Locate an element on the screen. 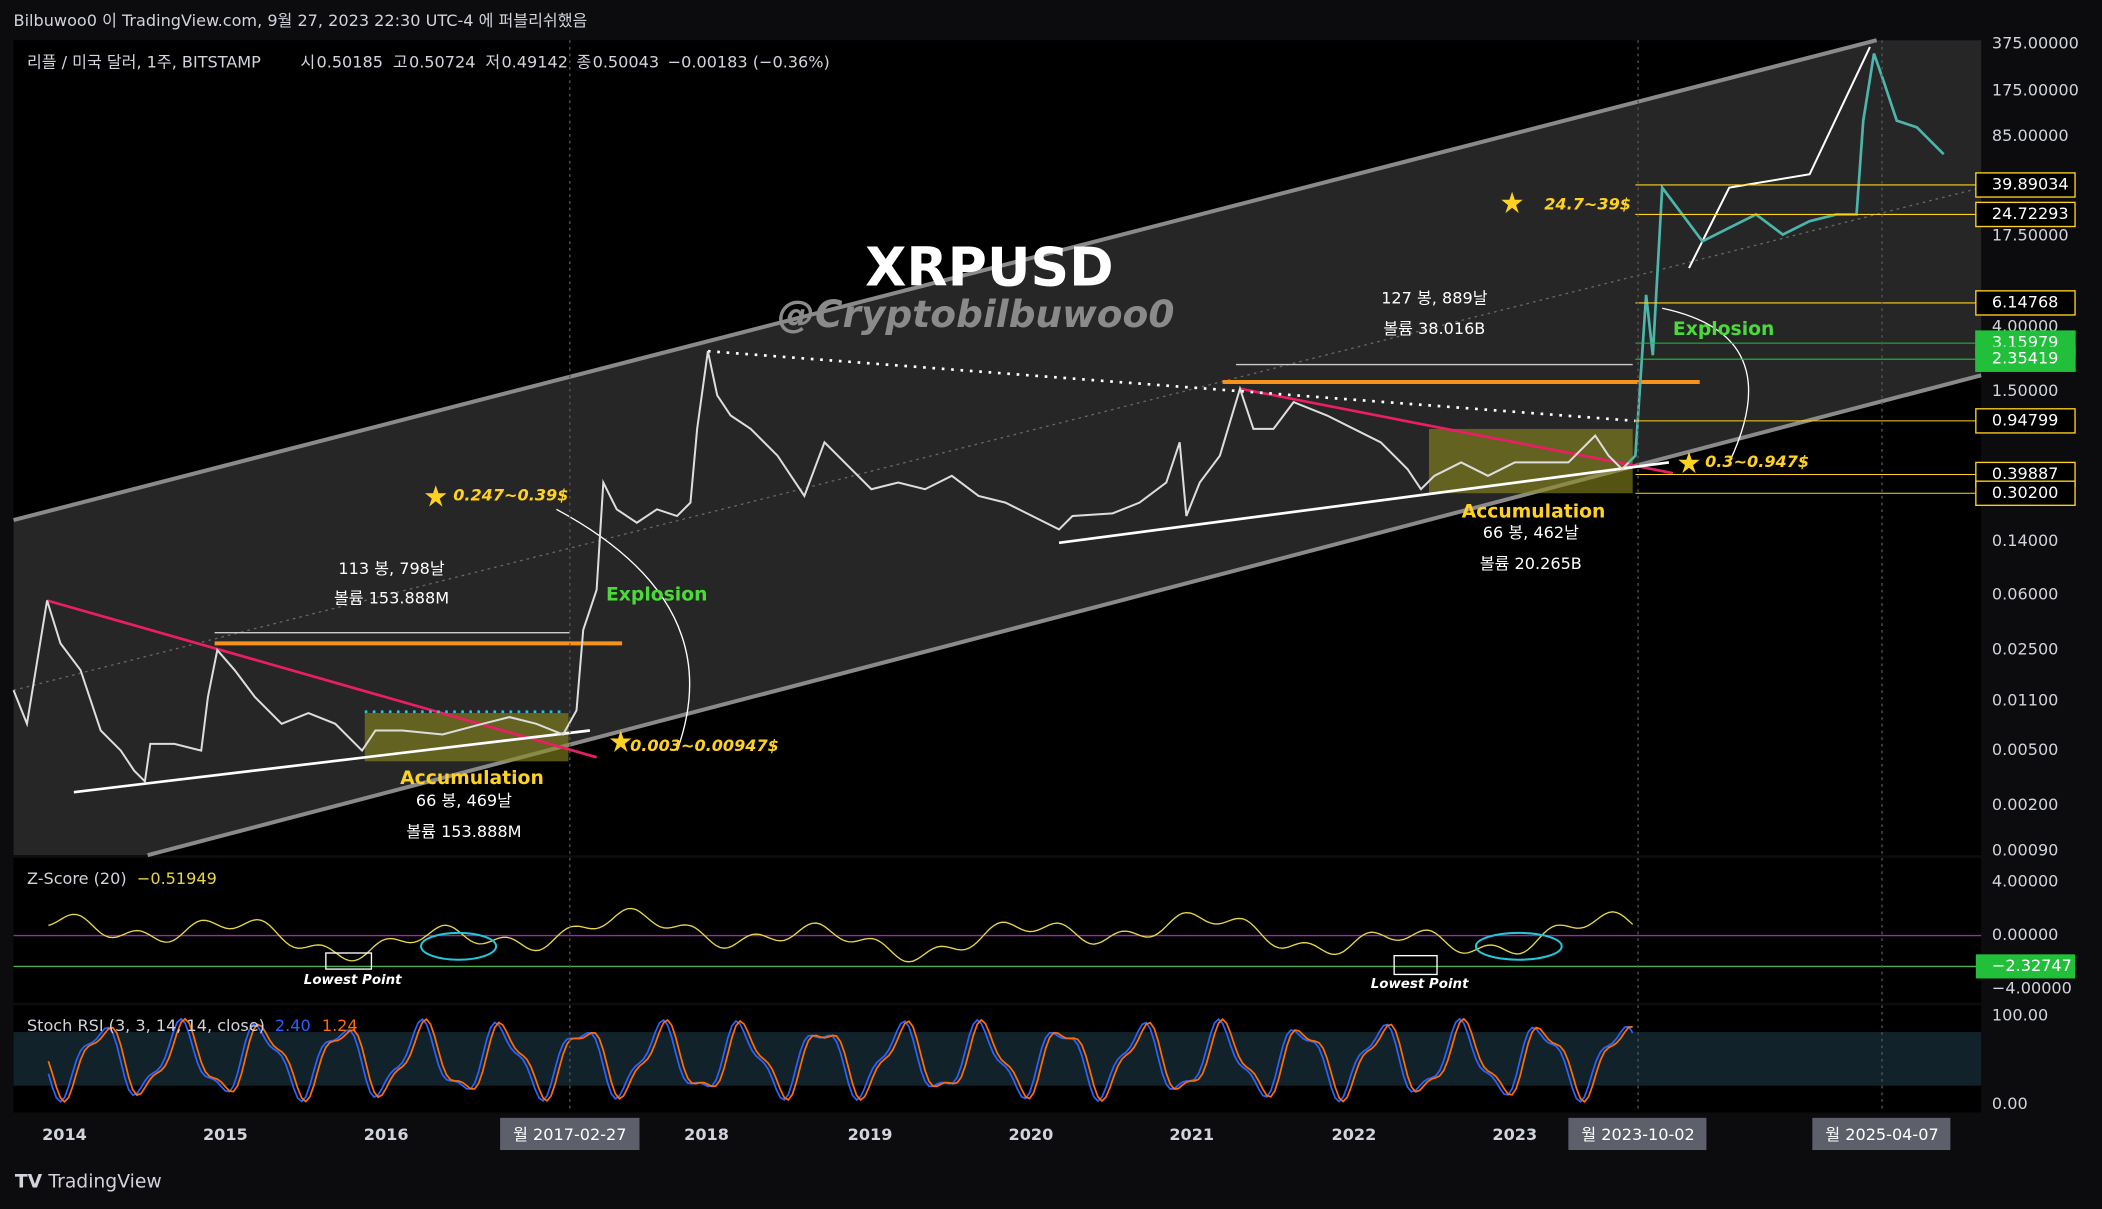 Image resolution: width=2102 pixels, height=1209 pixels. legend-value: 0.50043 is located at coordinates (626, 61).